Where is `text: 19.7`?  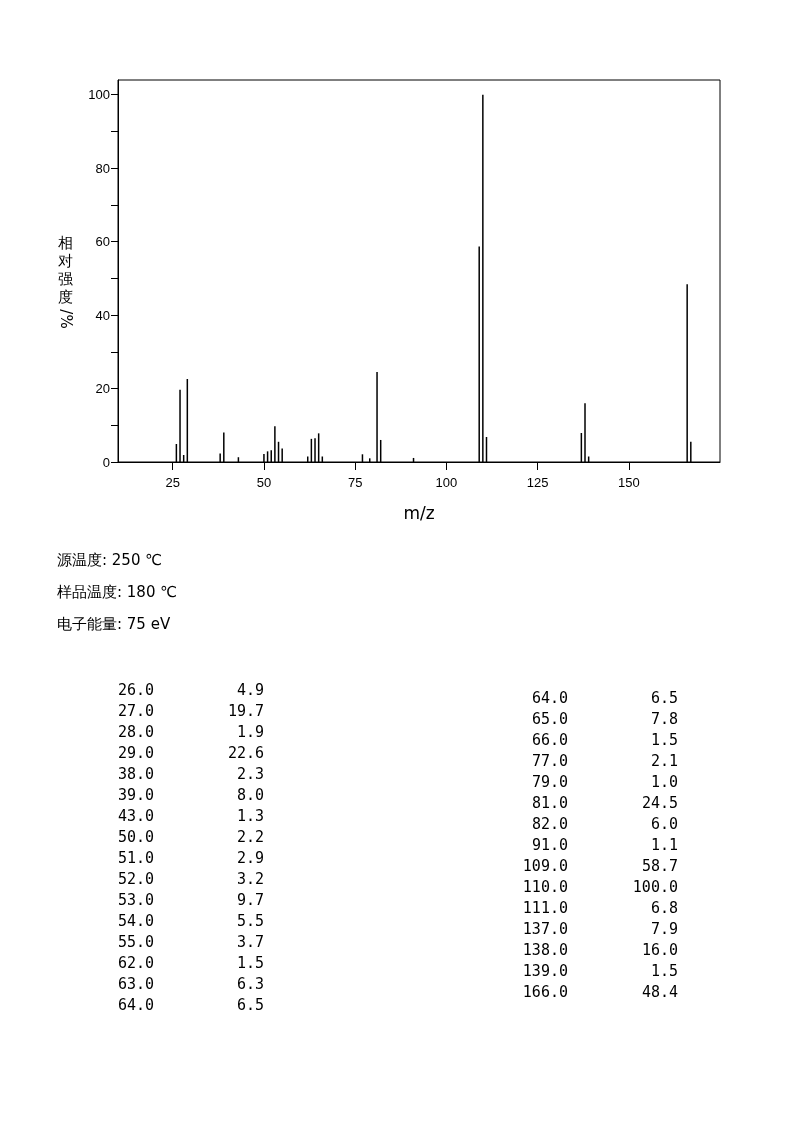 text: 19.7 is located at coordinates (245, 711).